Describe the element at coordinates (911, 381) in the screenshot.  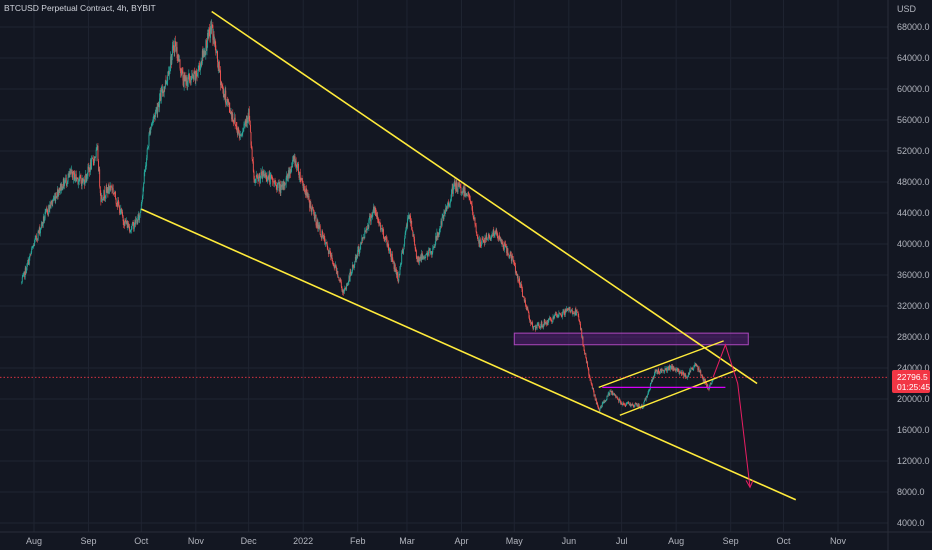
I see `last-price-badge: 22796.5 01:25:45` at that location.